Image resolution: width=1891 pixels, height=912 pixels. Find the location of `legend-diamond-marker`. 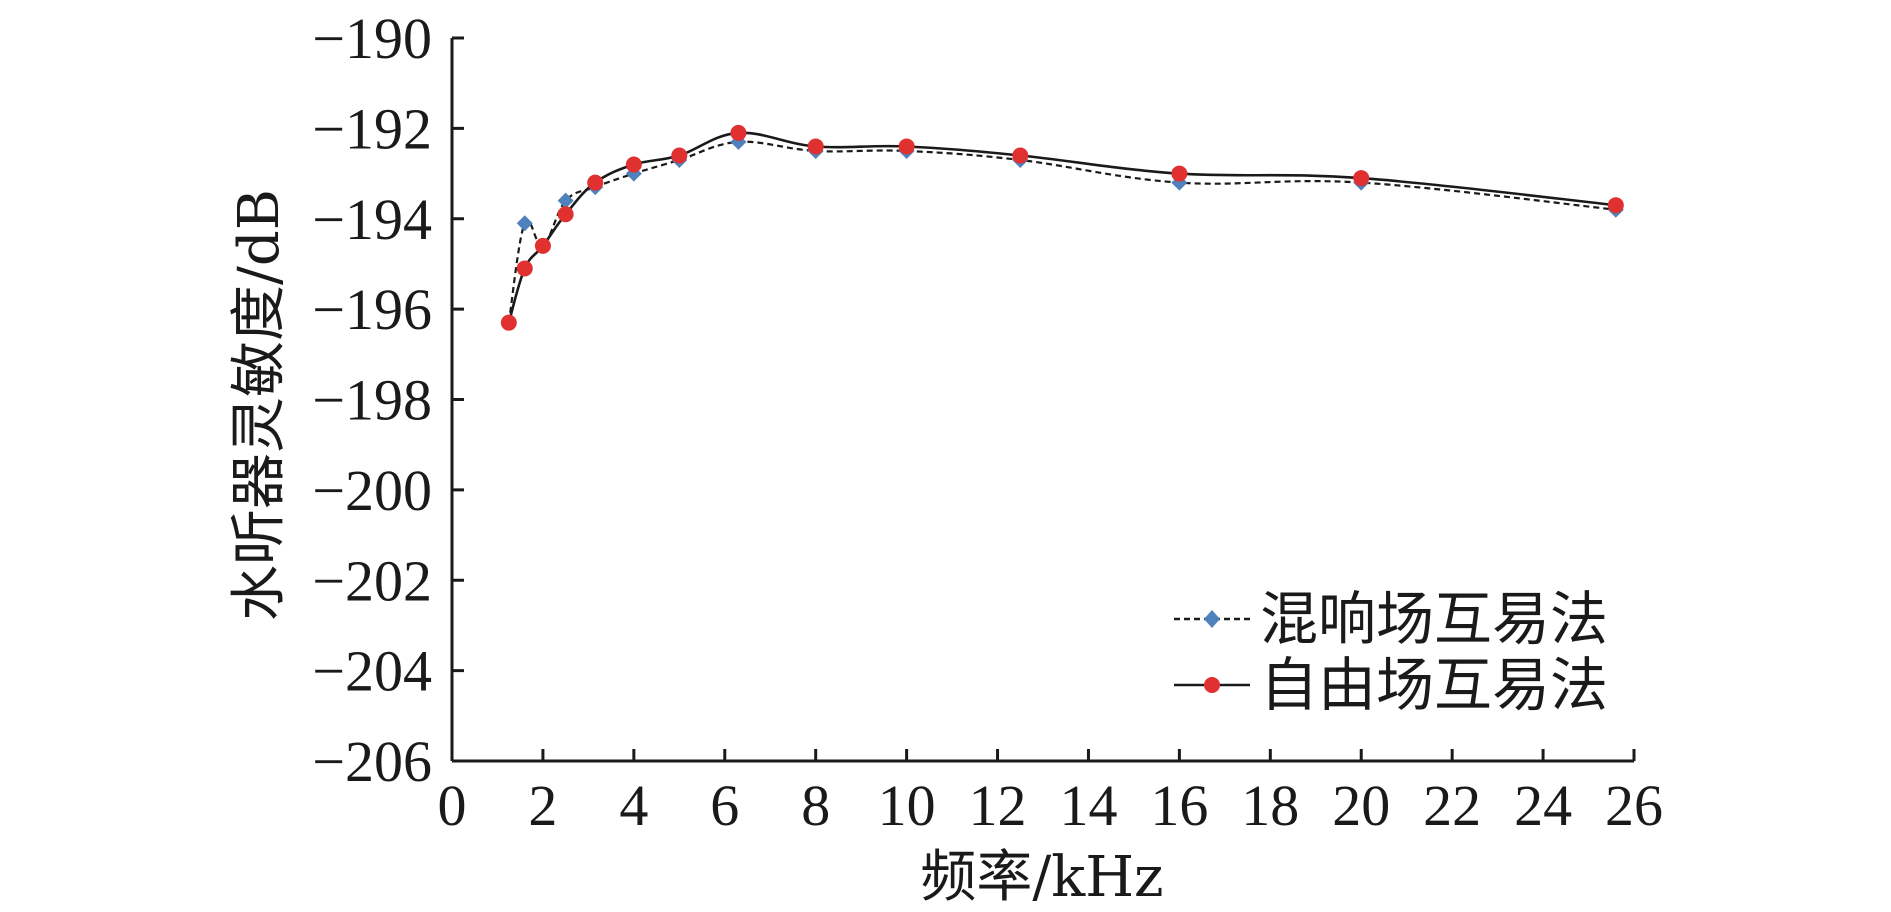

legend-diamond-marker is located at coordinates (1212, 619).